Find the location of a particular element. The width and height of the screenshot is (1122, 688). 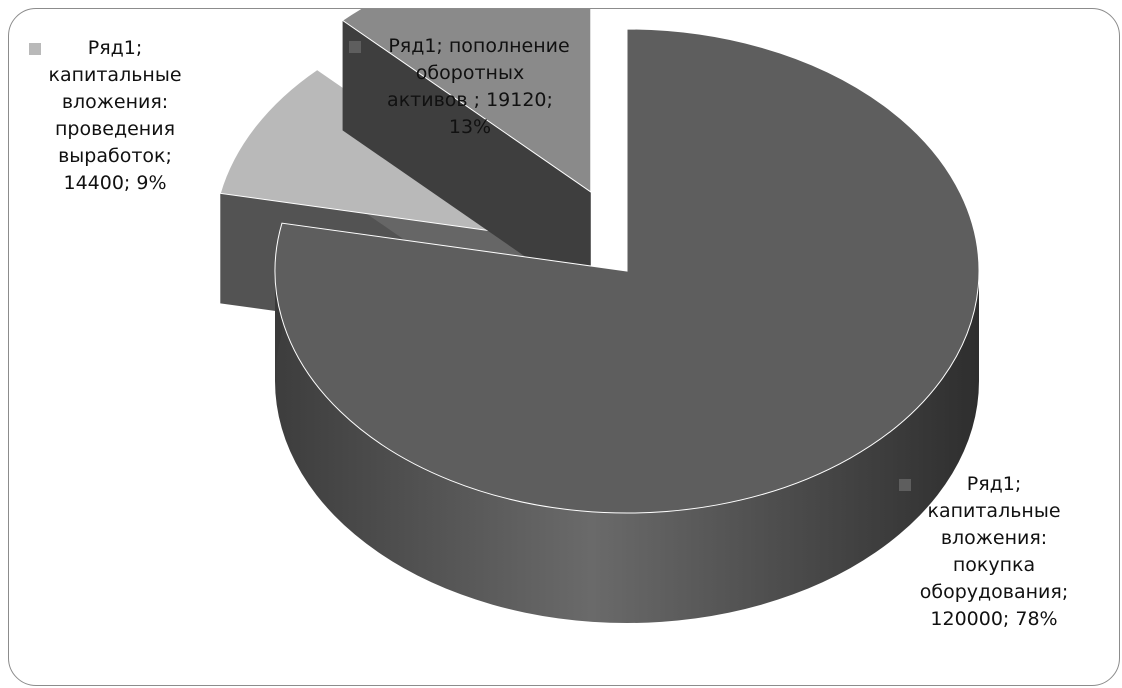

label-line: 120000; 78% is located at coordinates (994, 619).